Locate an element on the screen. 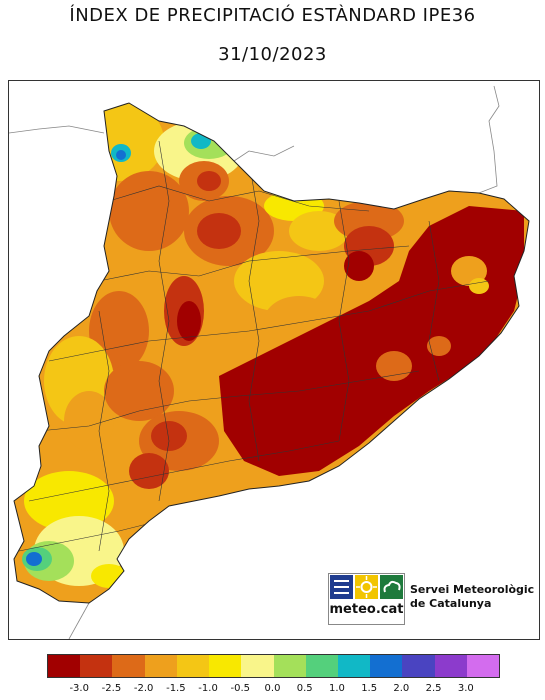 The height and width of the screenshot is (700, 545). color-legend is located at coordinates (273, 666).